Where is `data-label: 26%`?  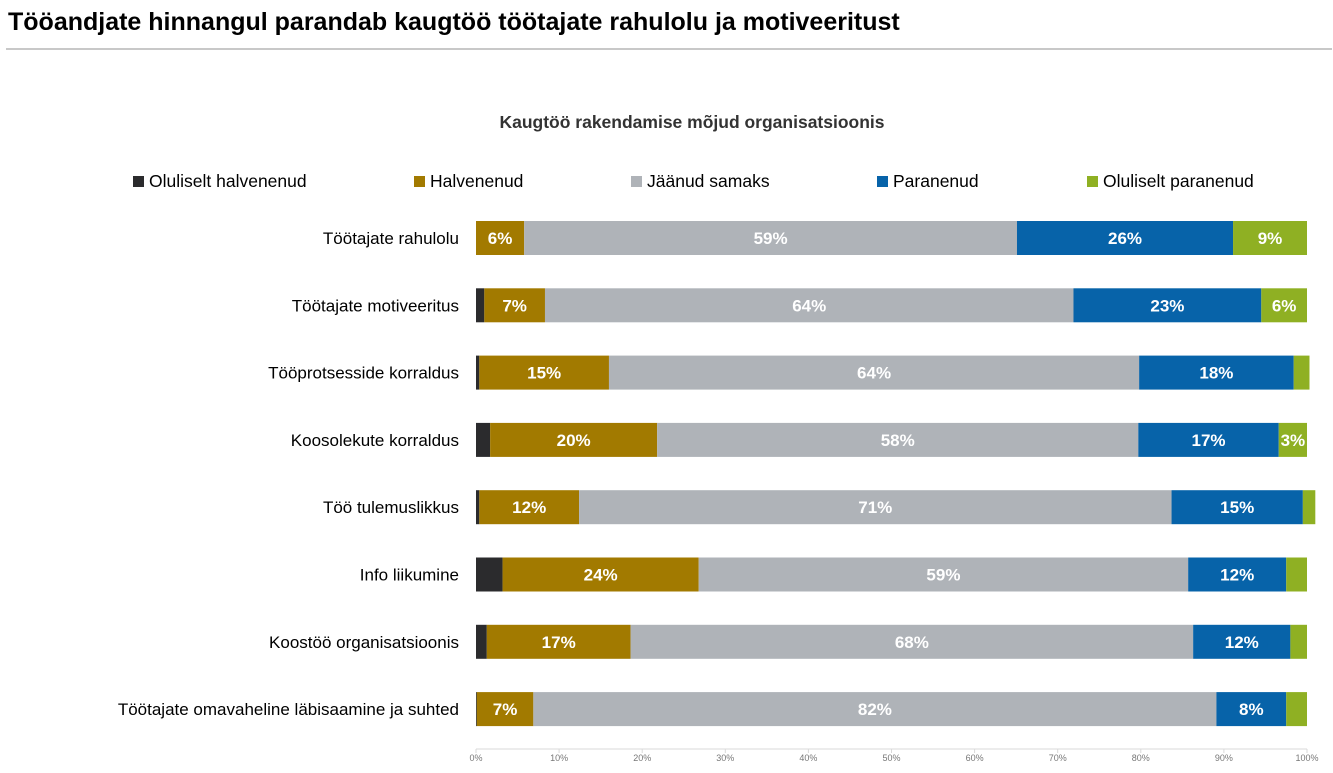
data-label: 26% is located at coordinates (1125, 238).